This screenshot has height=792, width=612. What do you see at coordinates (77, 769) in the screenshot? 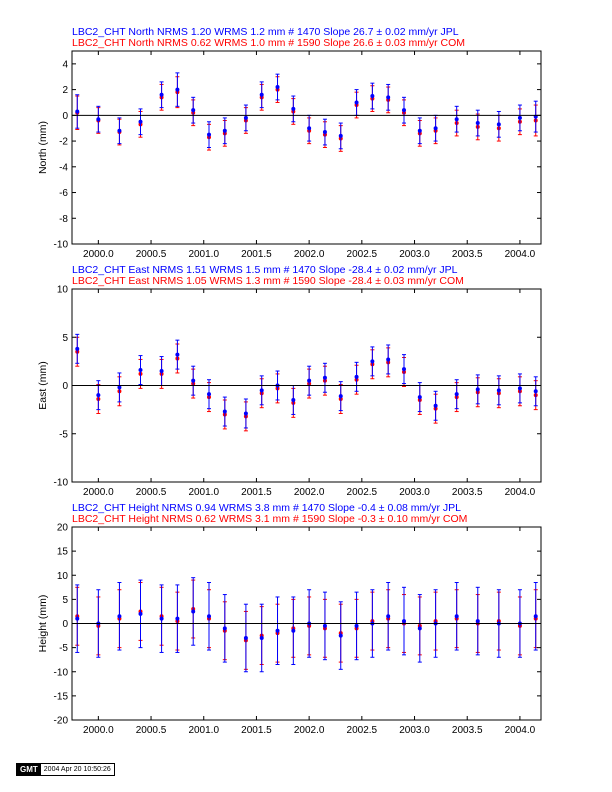
I see `plot-timestamp: 2004 Apr 20 10:50:26` at bounding box center [77, 769].